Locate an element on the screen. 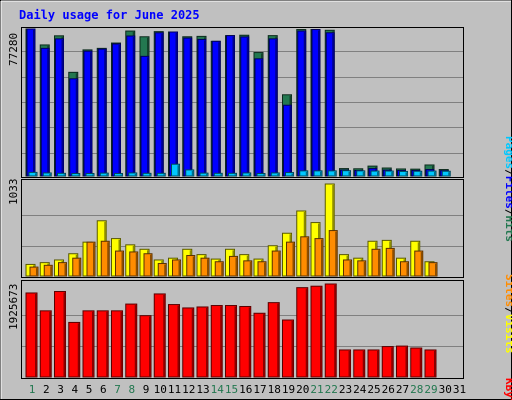 This screenshot has width=512, height=400. x-tick-label-day-17: 17 is located at coordinates (259, 389).